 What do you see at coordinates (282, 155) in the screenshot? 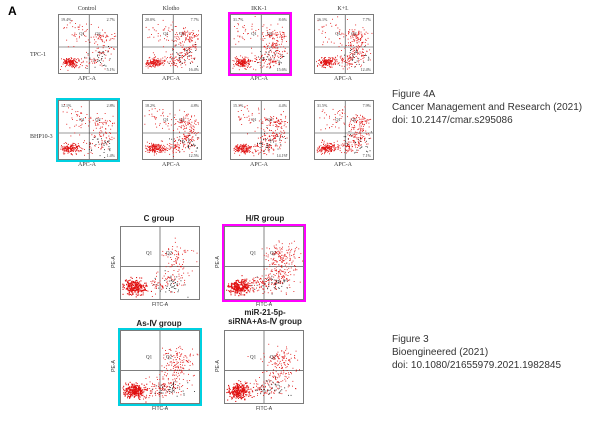
I see `quadrant-percent-br: 14.1%` at bounding box center [282, 155].